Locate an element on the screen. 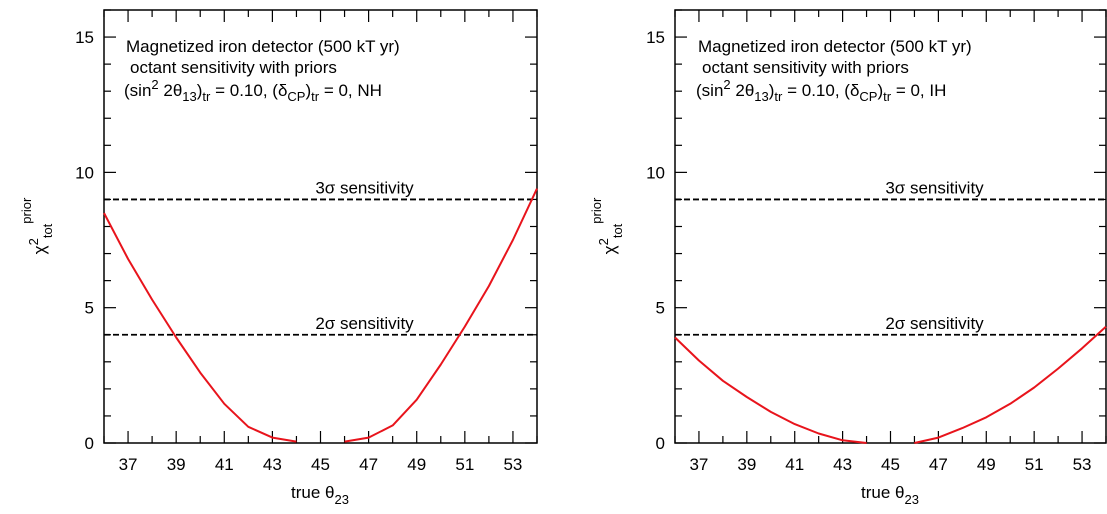 This screenshot has width=1107, height=514. sensitivity-curves is located at coordinates (890, 384).